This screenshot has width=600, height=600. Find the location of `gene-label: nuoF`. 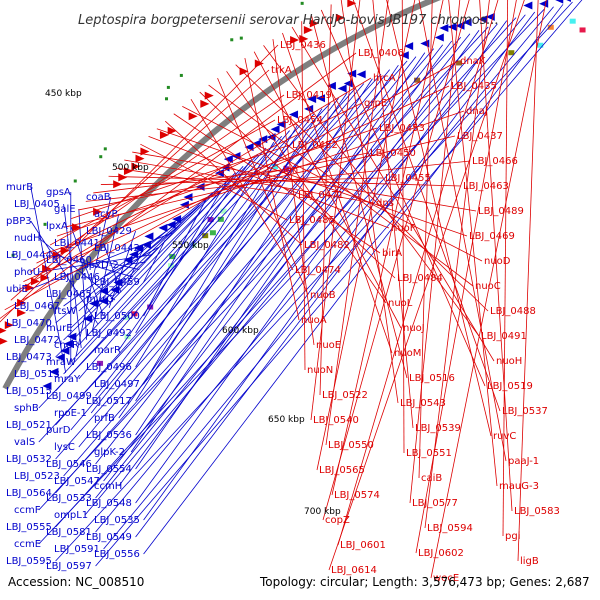

gene-label: nuoF is located at coordinates (403, 228).